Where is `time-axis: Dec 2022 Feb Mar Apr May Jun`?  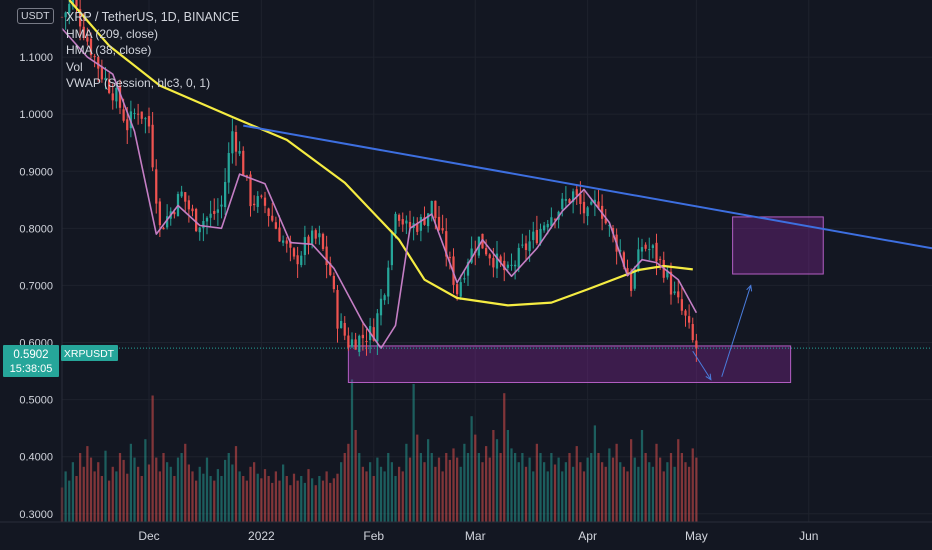
time-axis: Dec 2022 Feb Mar Apr May Jun is located at coordinates (466, 535).